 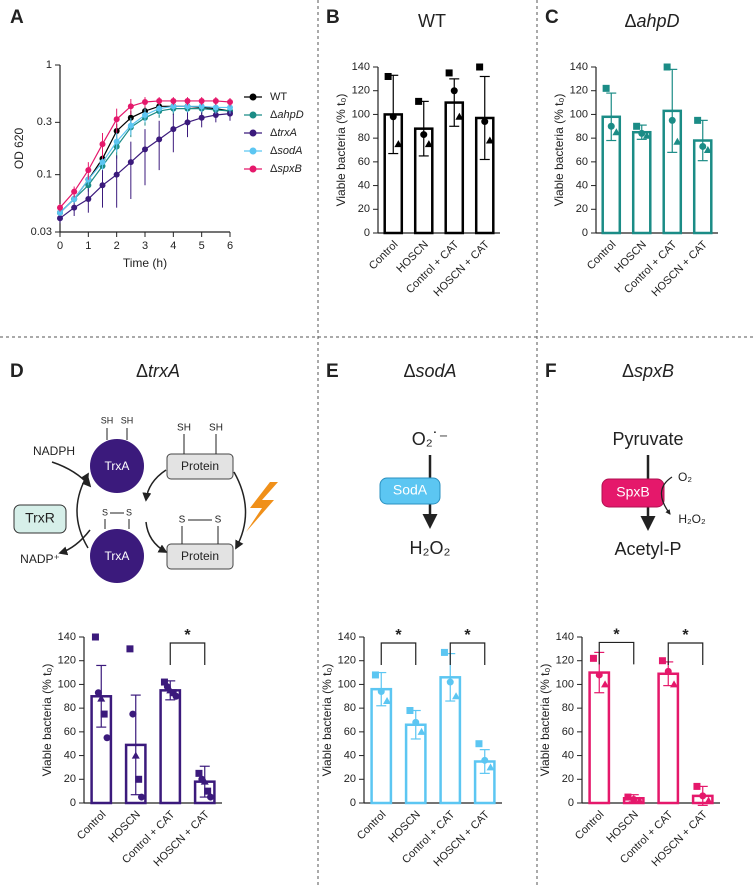 I want to click on y-tick-label: 60, so click(x=364, y=162).